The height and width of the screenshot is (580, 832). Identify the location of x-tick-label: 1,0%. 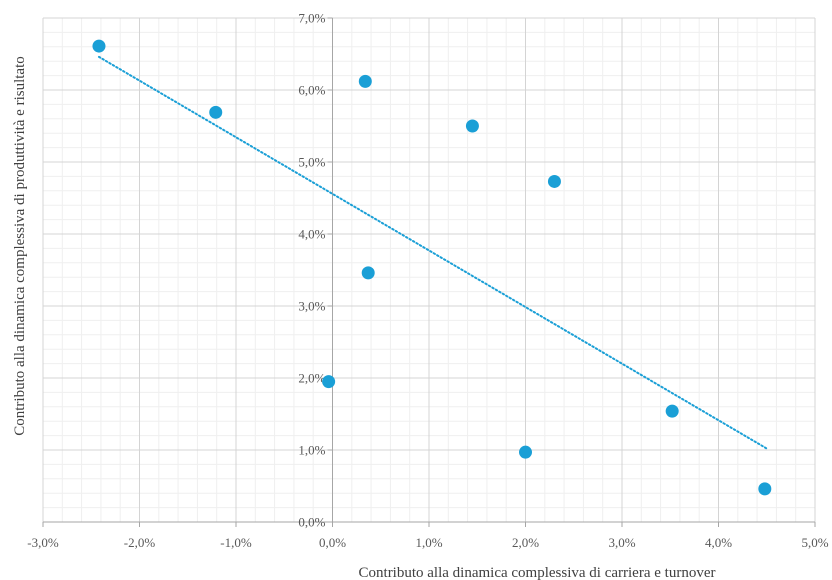
(428, 542).